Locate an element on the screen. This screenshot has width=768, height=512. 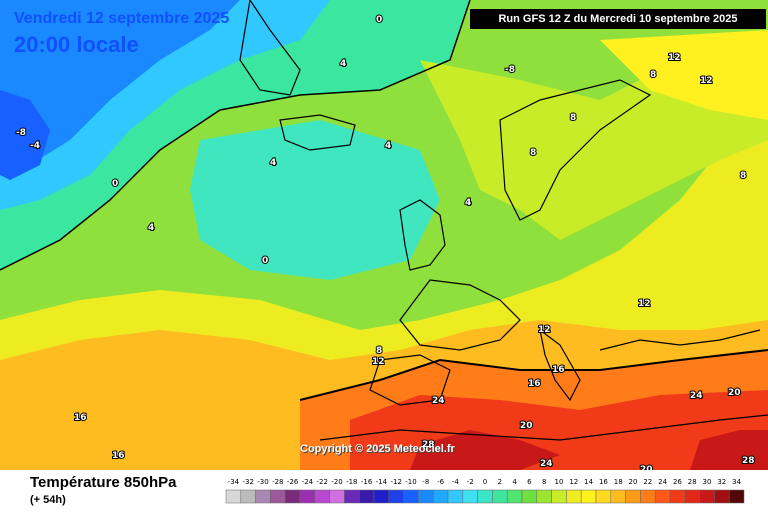
legend-label: 12 is located at coordinates (573, 482).